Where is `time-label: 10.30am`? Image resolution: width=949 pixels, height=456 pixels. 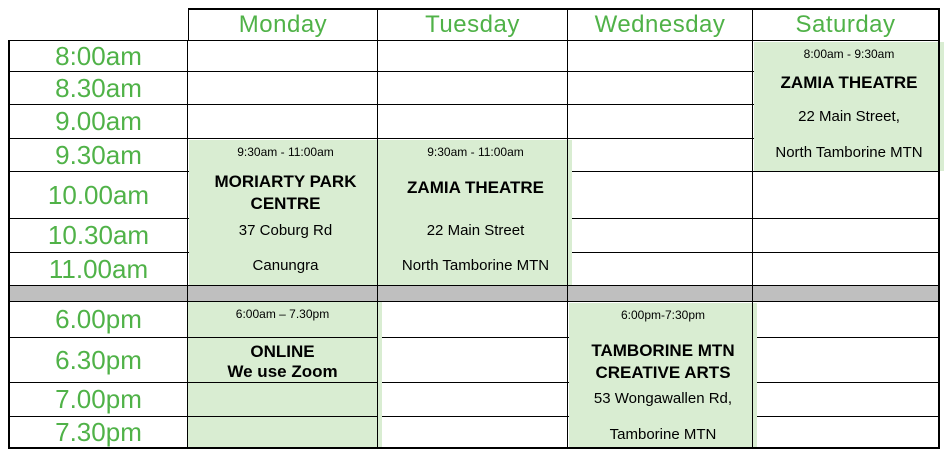
time-label: 10.30am is located at coordinates (98, 236).